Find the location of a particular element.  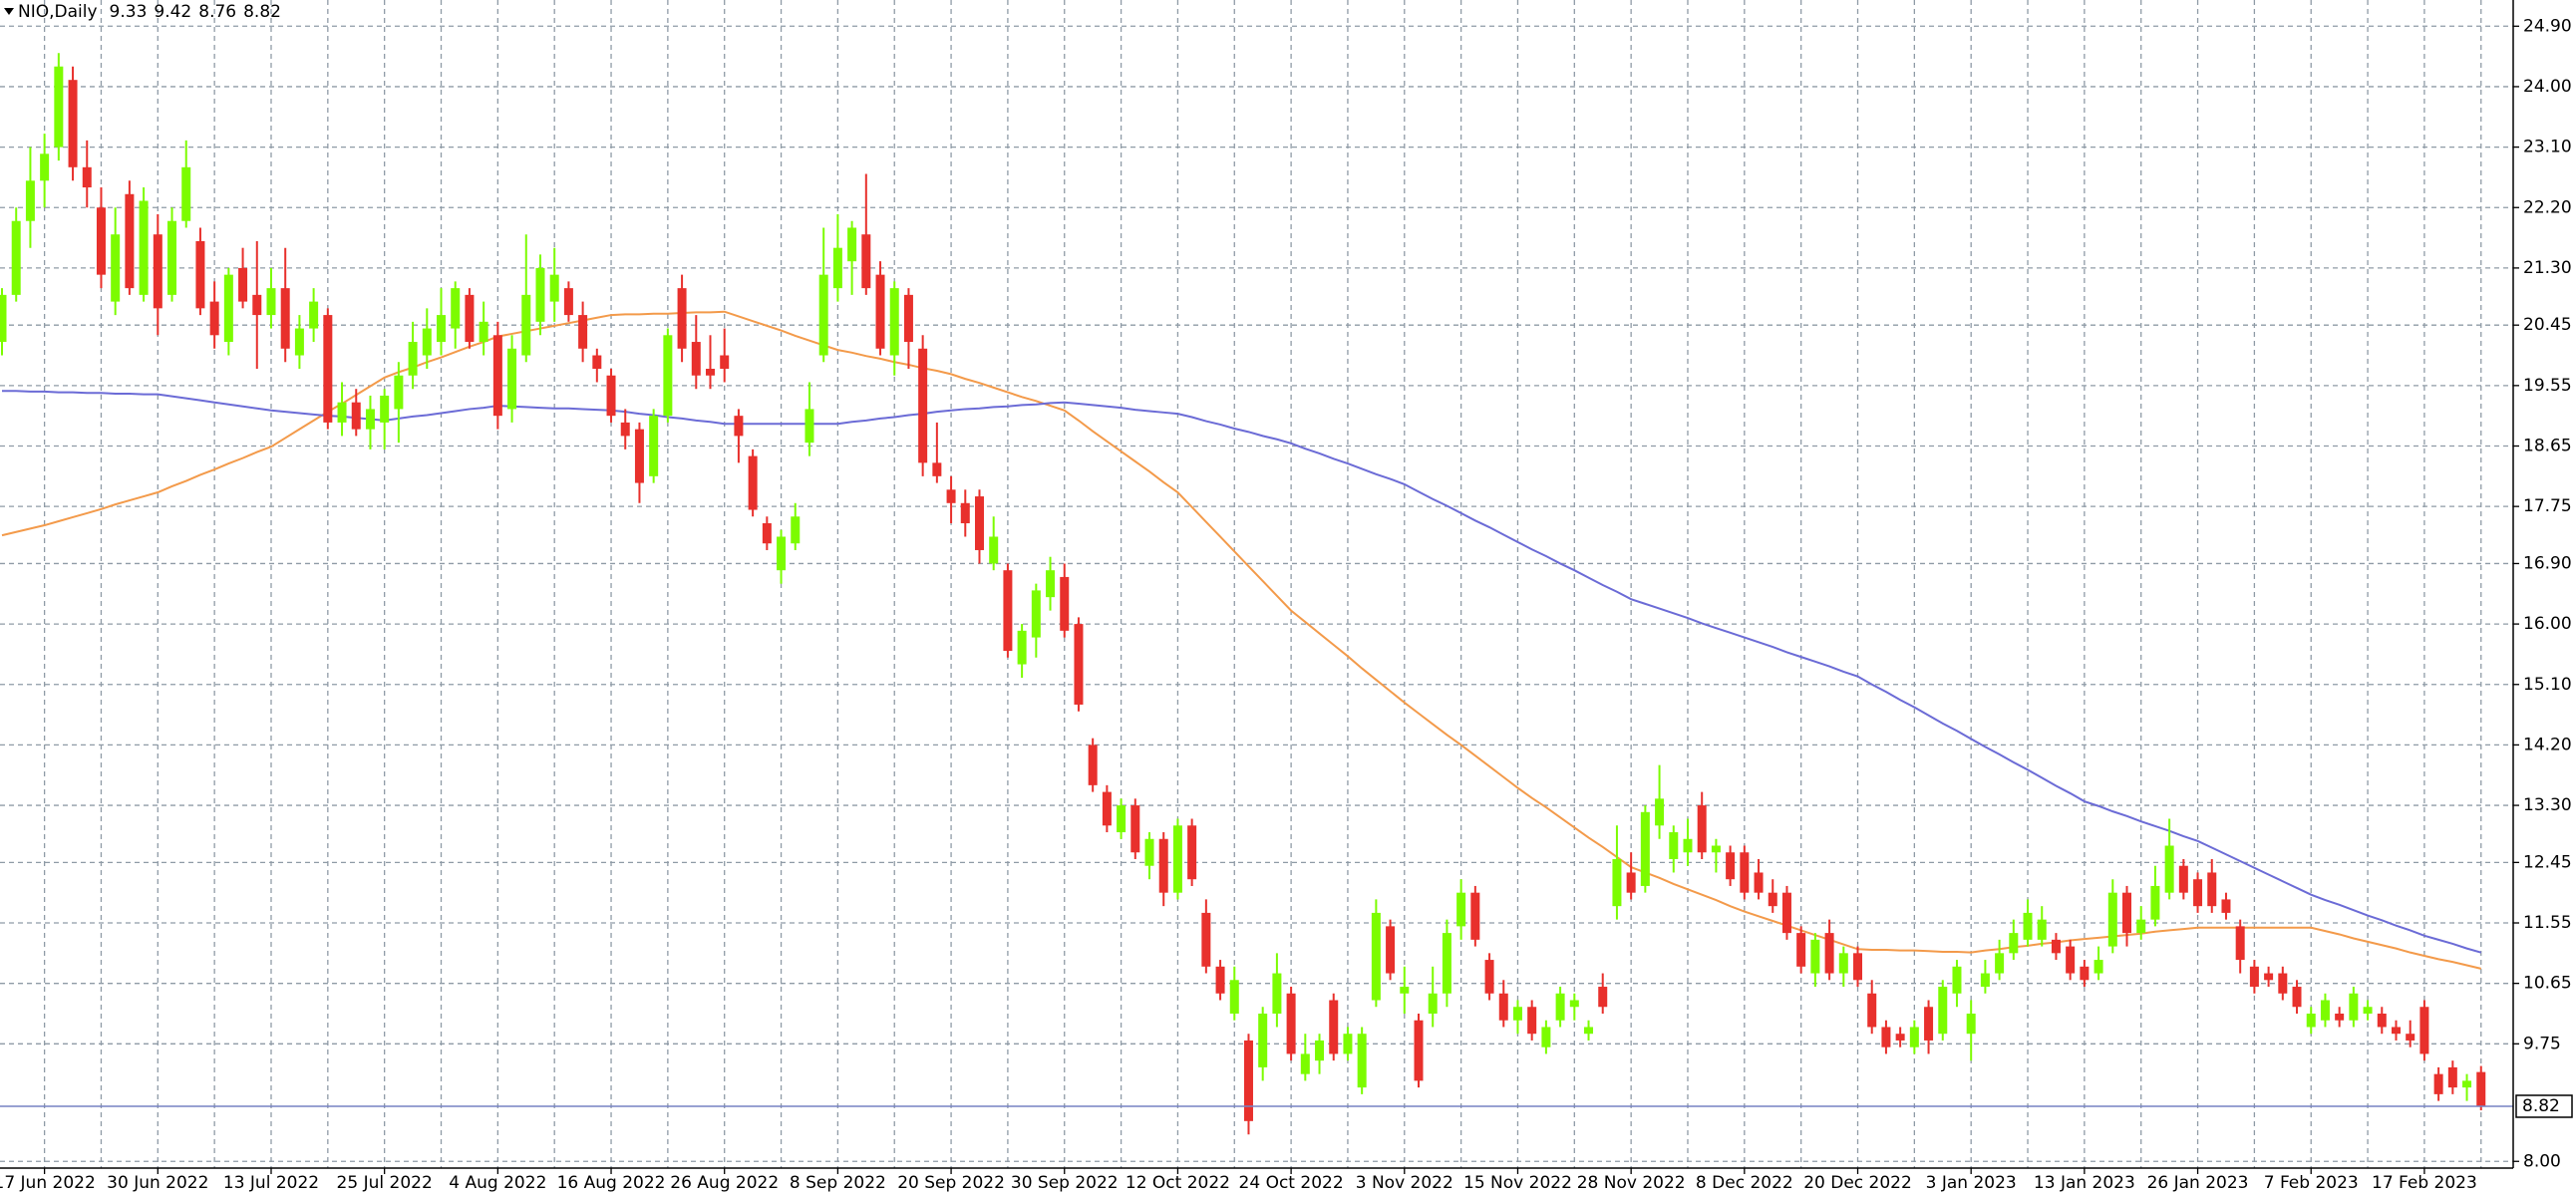

x-tick-label: 3 Jan 2023 is located at coordinates (1971, 1183).